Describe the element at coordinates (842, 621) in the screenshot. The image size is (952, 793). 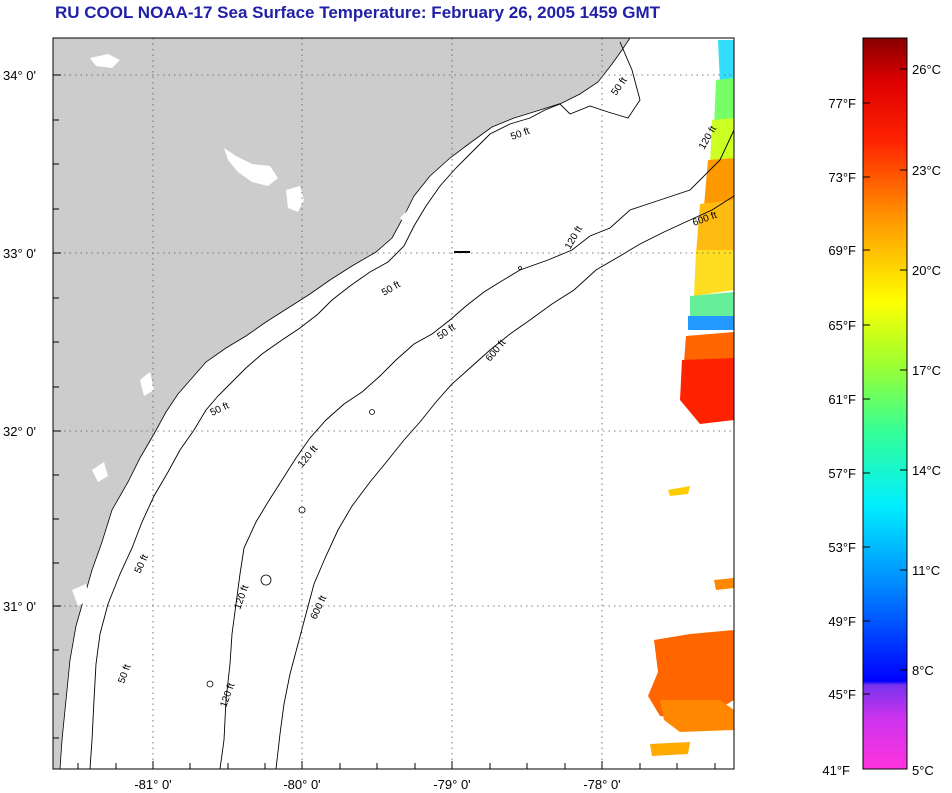
I see `fahrenheit-label: 49°F` at that location.